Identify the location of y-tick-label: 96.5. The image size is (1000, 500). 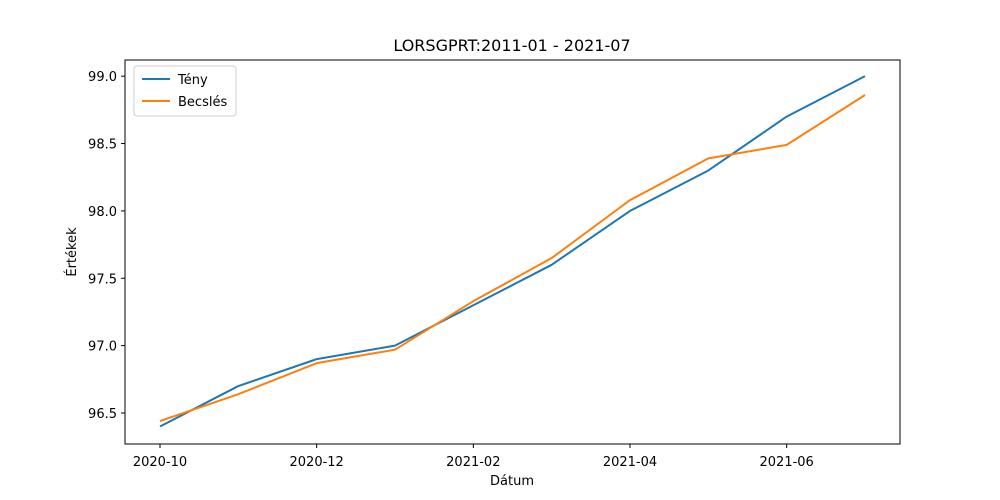
(102, 414).